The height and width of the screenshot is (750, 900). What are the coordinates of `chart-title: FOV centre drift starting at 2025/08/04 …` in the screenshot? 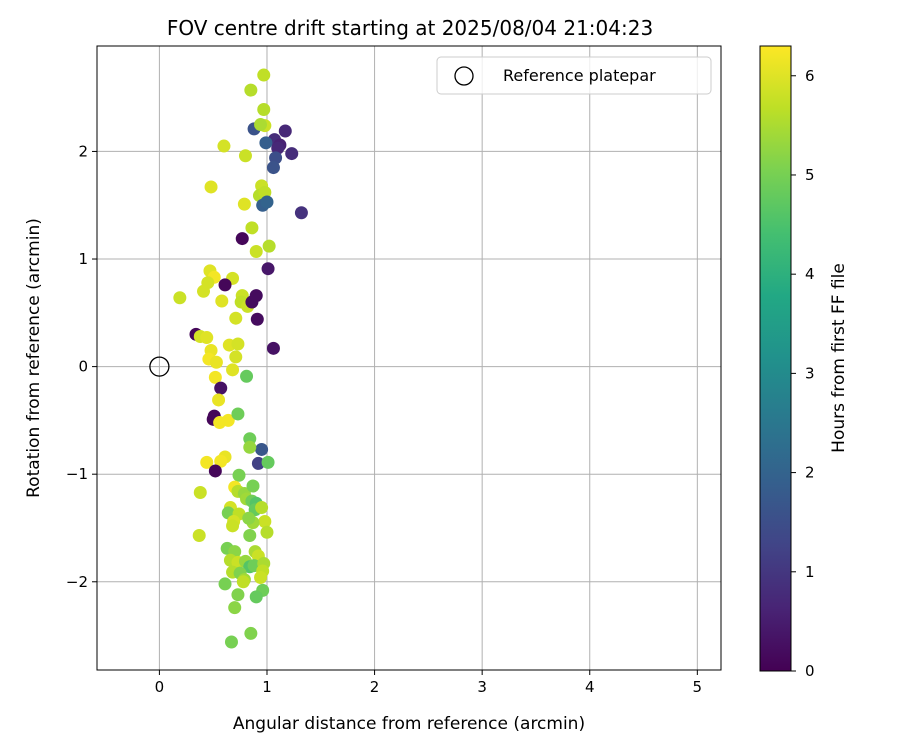 It's located at (410, 28).